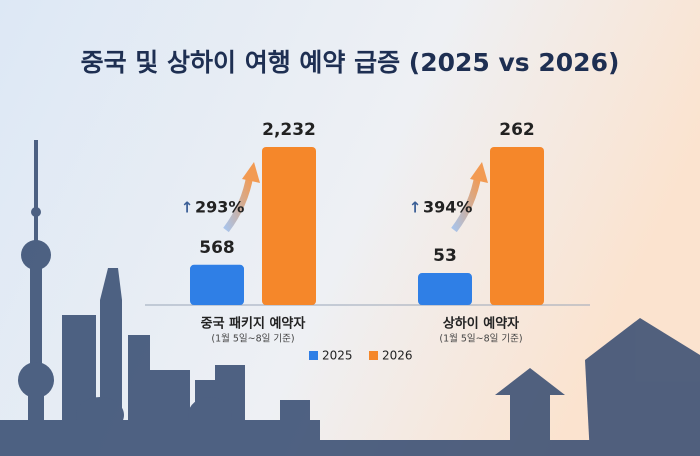 This screenshot has width=700, height=456. What do you see at coordinates (397, 356) in the screenshot?
I see `legend-label: 2026` at bounding box center [397, 356].